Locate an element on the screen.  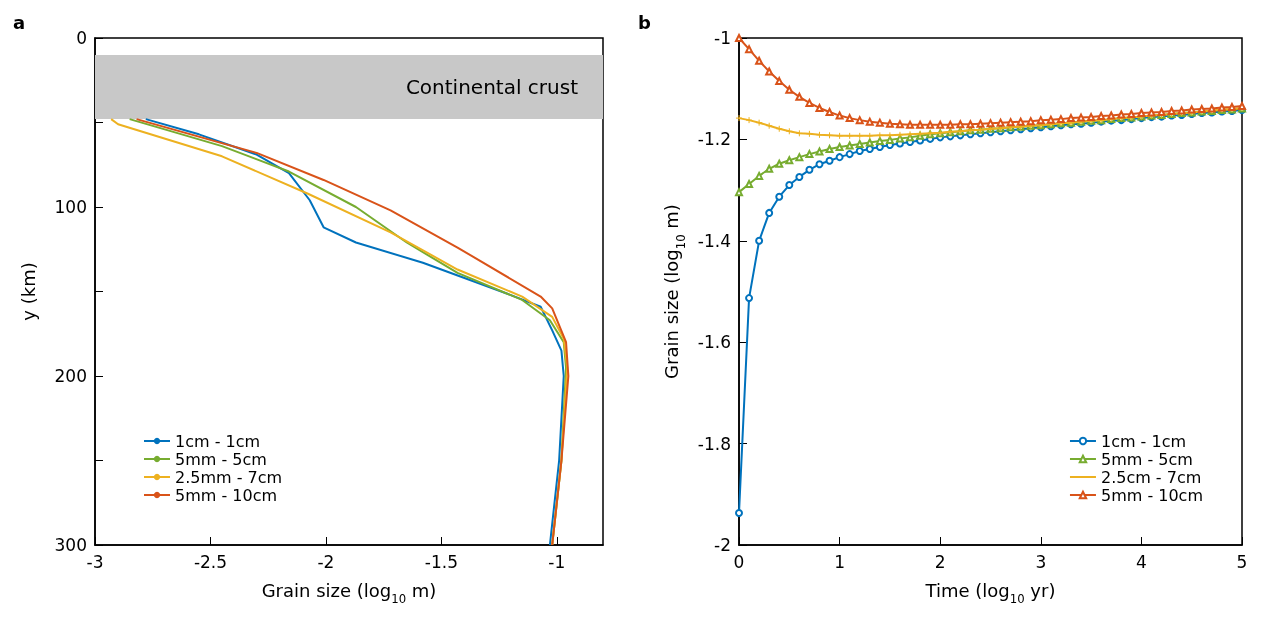
x-tick-label: 4 is located at coordinates (1141, 561).